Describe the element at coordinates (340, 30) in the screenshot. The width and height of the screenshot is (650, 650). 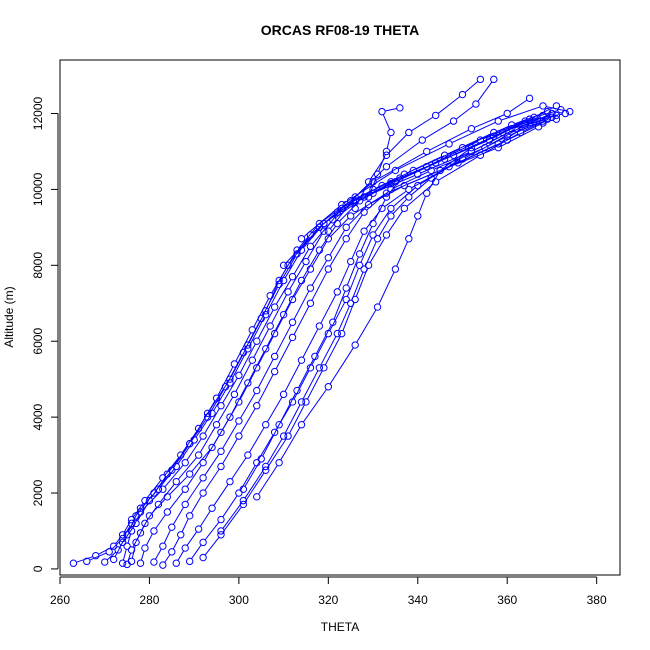
I see `chart-title: ORCAS RF08-19 THETA` at that location.